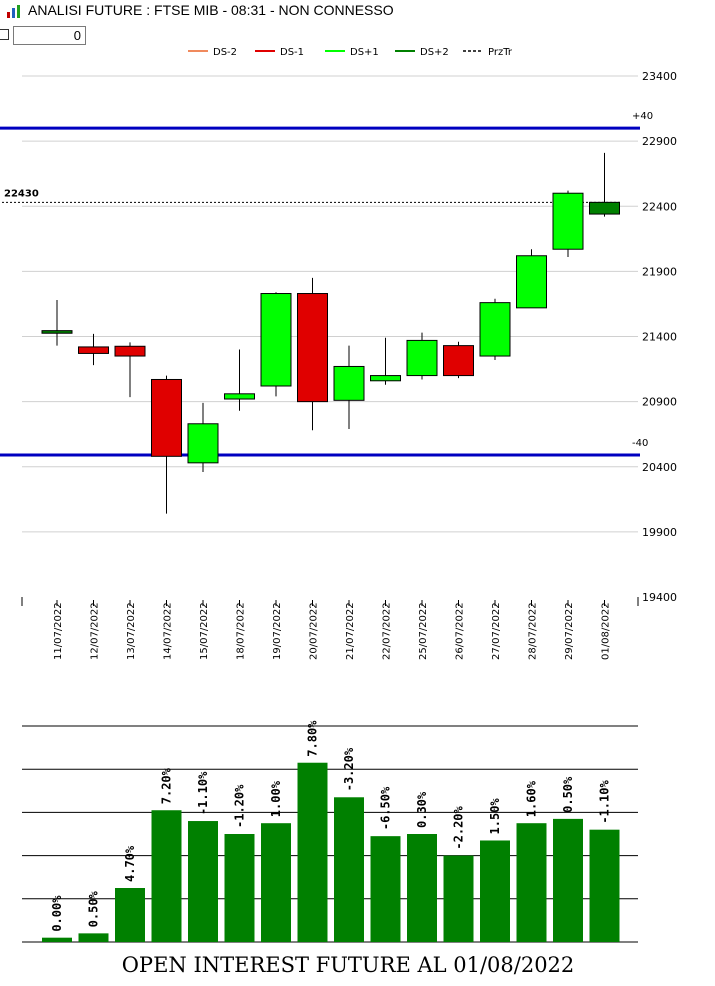  I want to click on y-tick-label: 20400, so click(659, 467).